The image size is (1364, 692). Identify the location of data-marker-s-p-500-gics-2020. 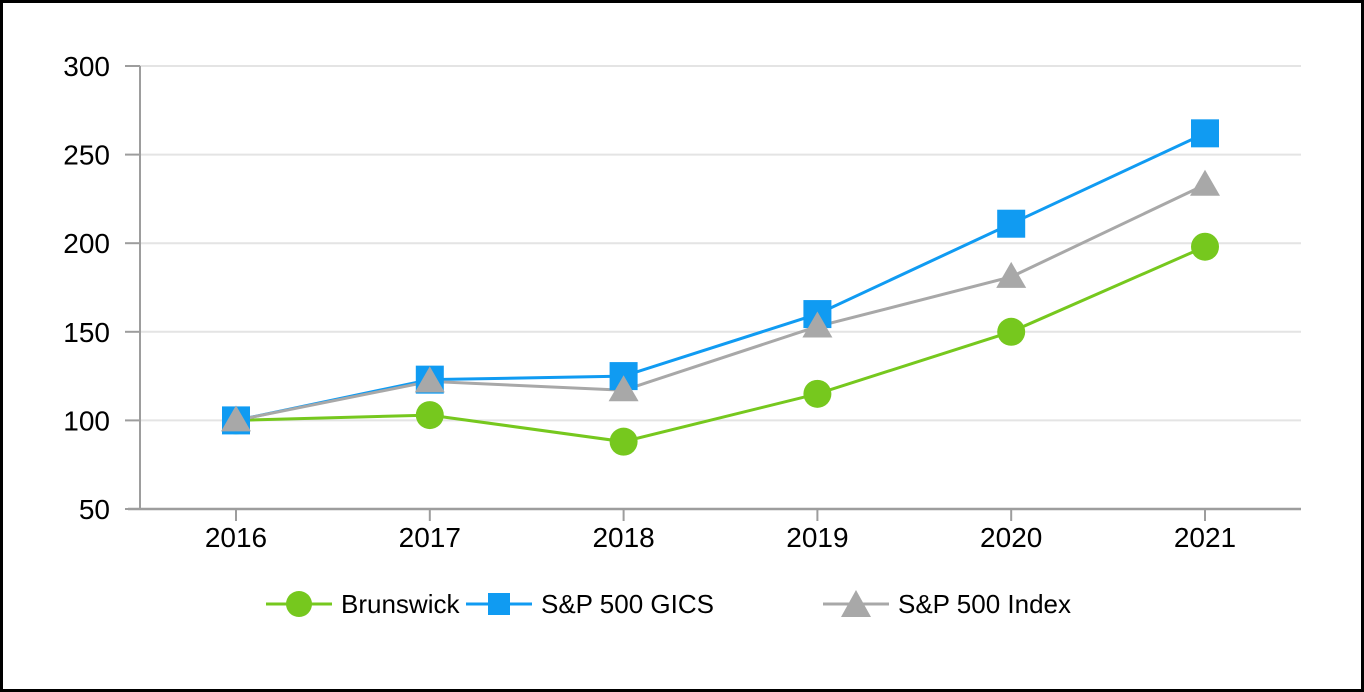
(1011, 223).